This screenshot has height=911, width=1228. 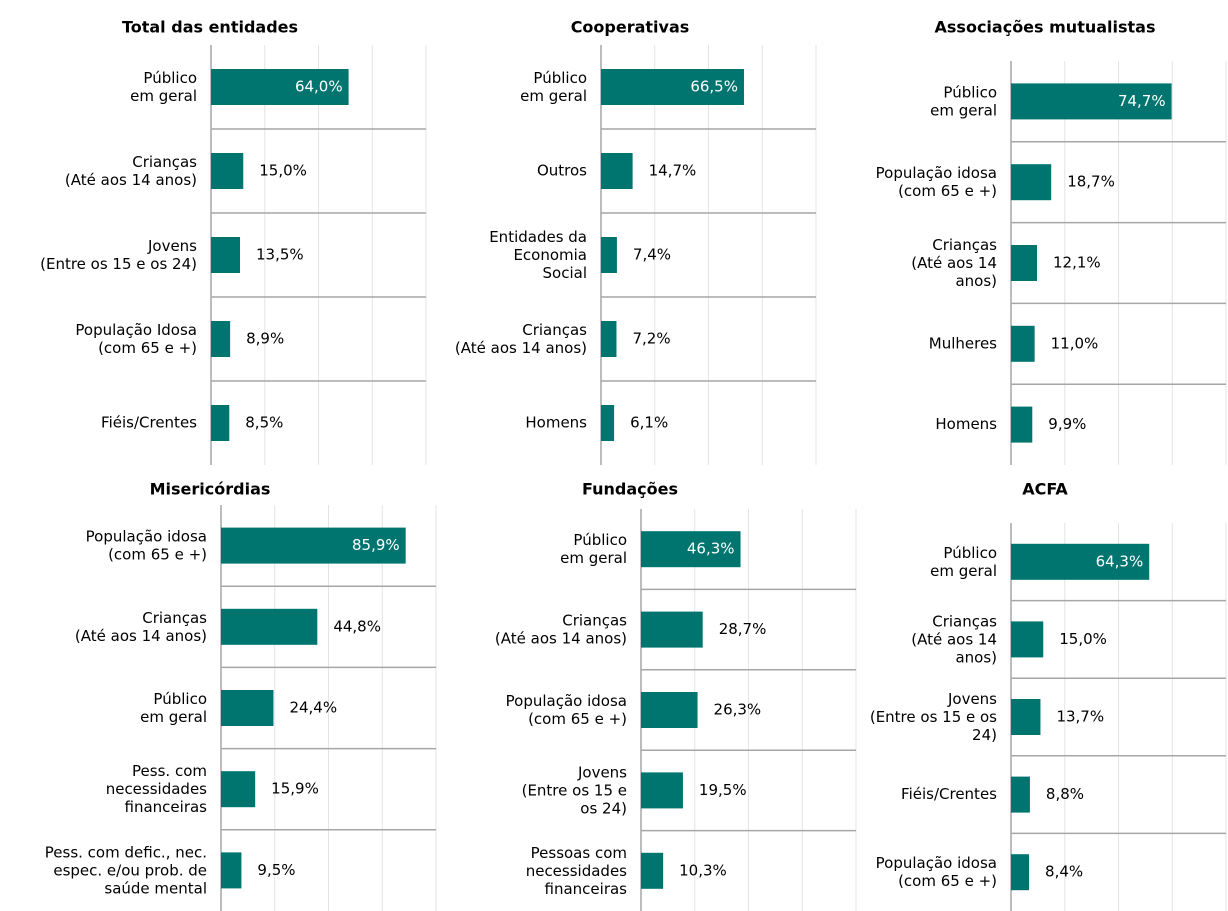 What do you see at coordinates (630, 27) in the screenshot?
I see `chart-title: Cooperativas` at bounding box center [630, 27].